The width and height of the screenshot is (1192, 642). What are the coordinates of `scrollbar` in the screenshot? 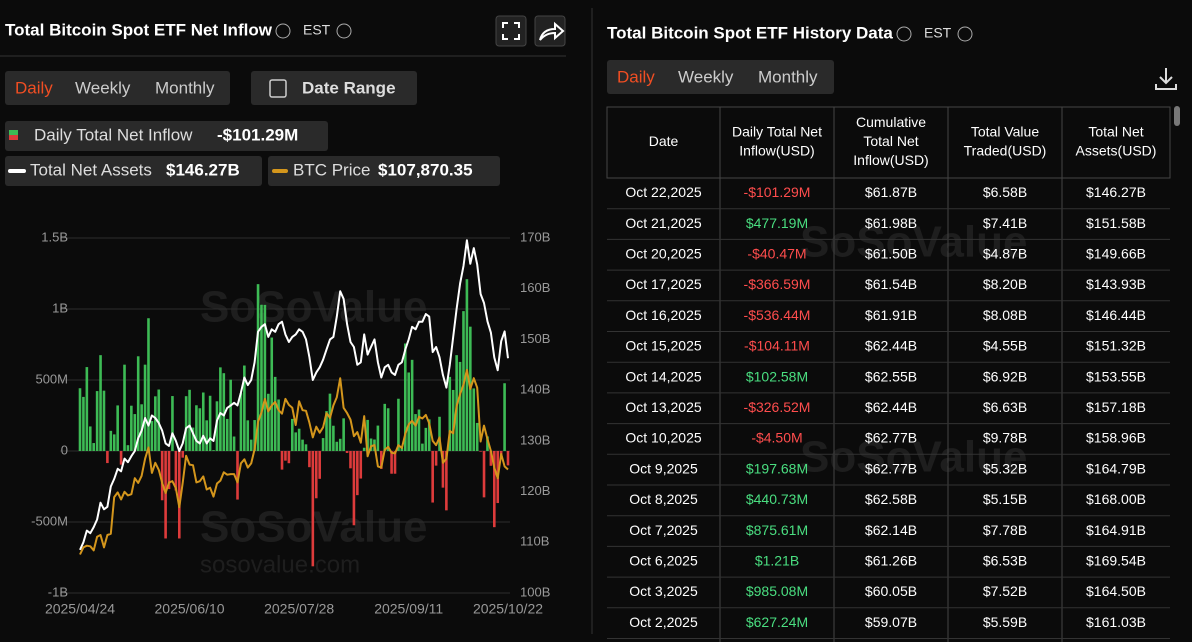 It's located at (1177, 116).